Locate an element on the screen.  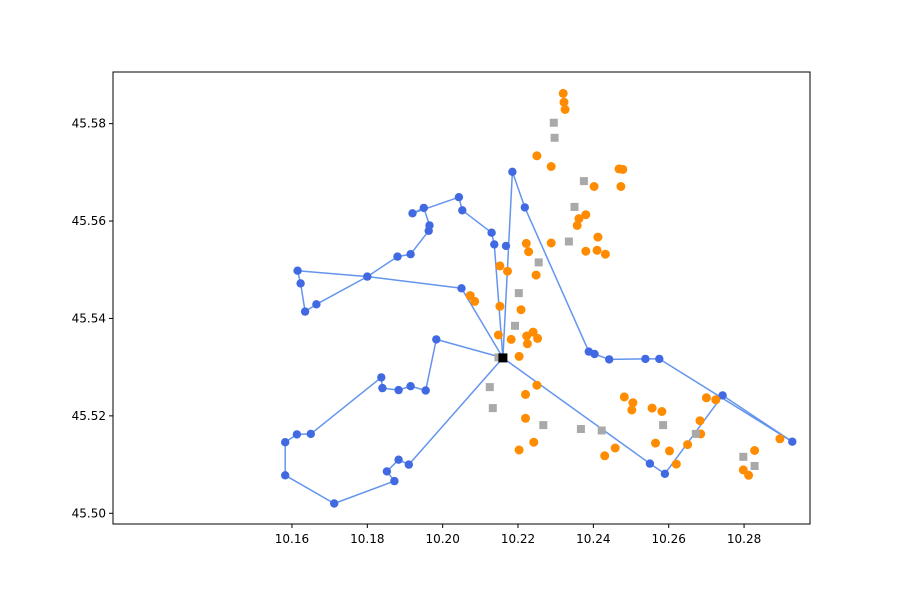
x-tick-label: 10.22 is located at coordinates (518, 539).